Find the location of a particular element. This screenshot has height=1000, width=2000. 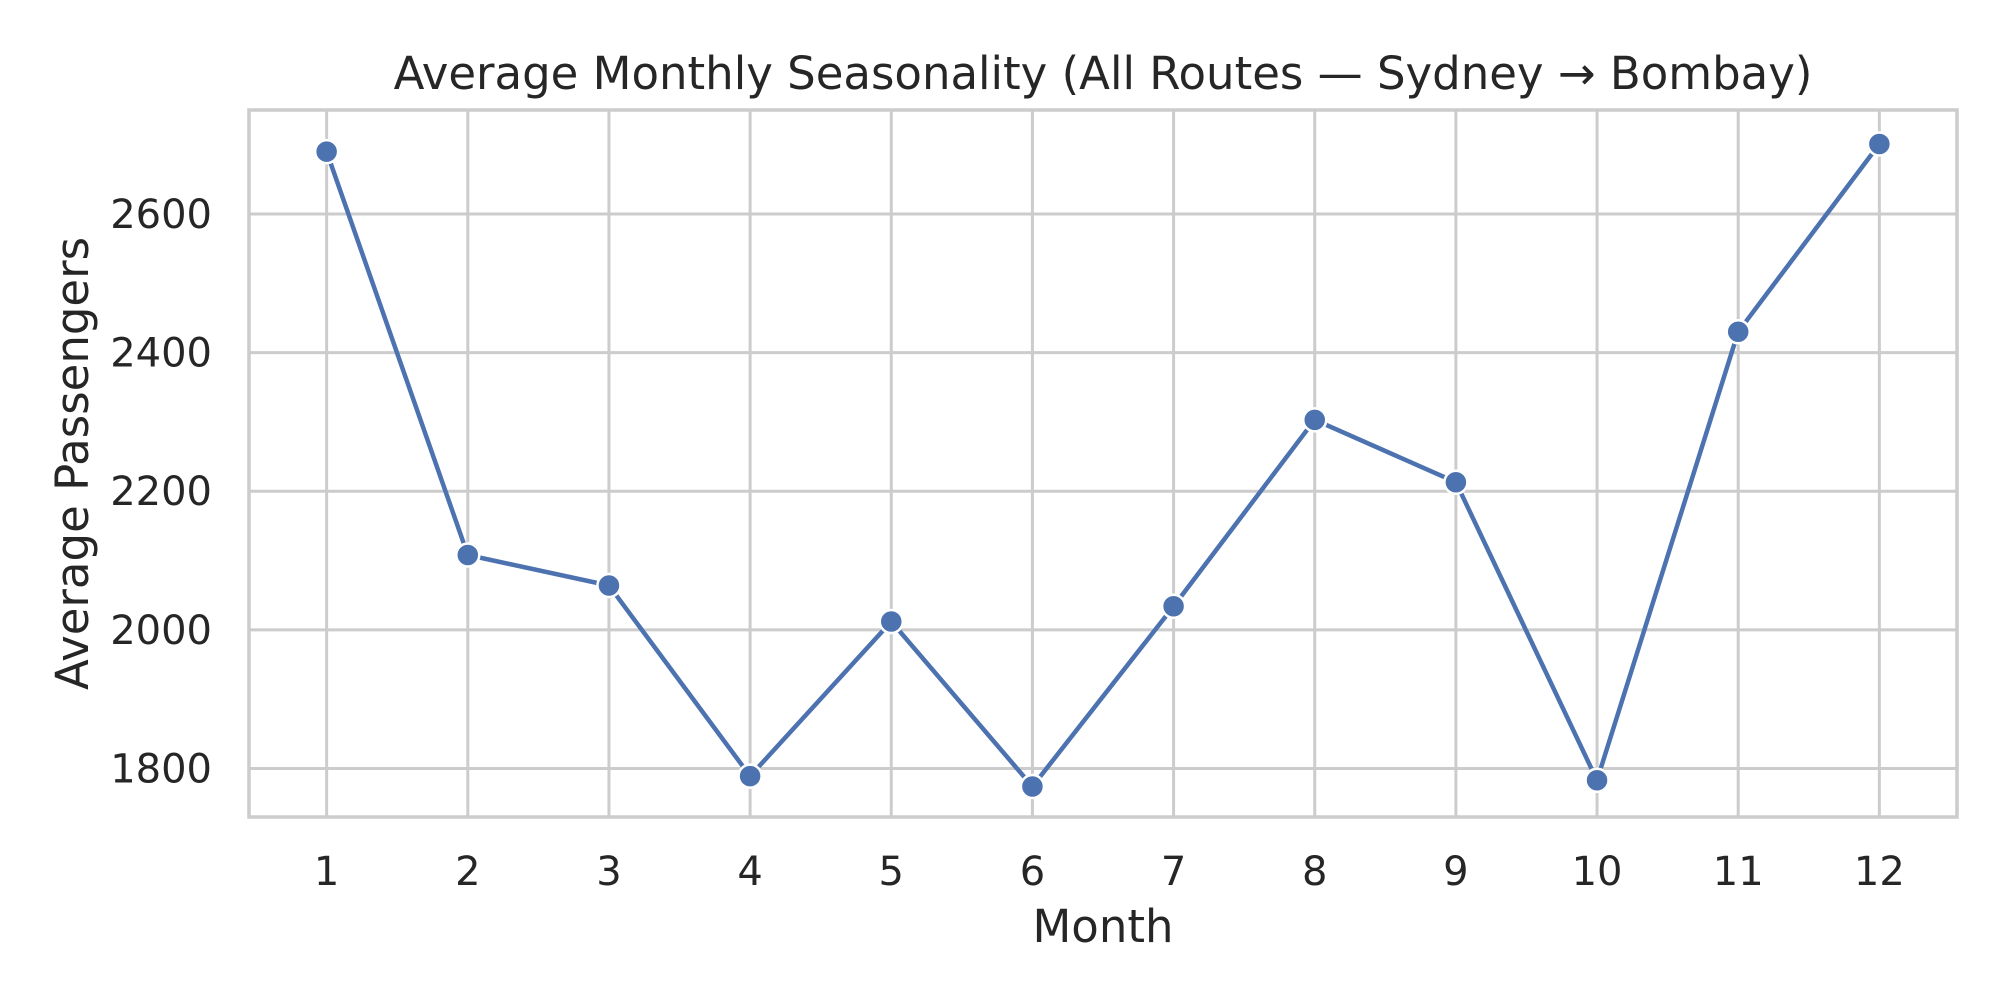

x-tick-label: 7 is located at coordinates (1173, 872).